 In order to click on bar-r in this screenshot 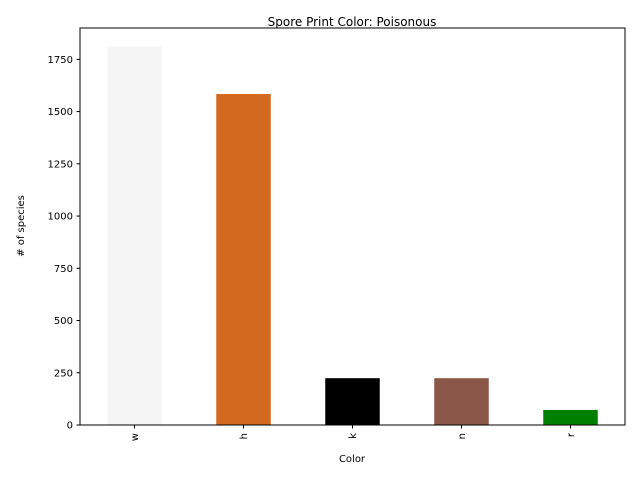, I will do `click(570, 417)`.